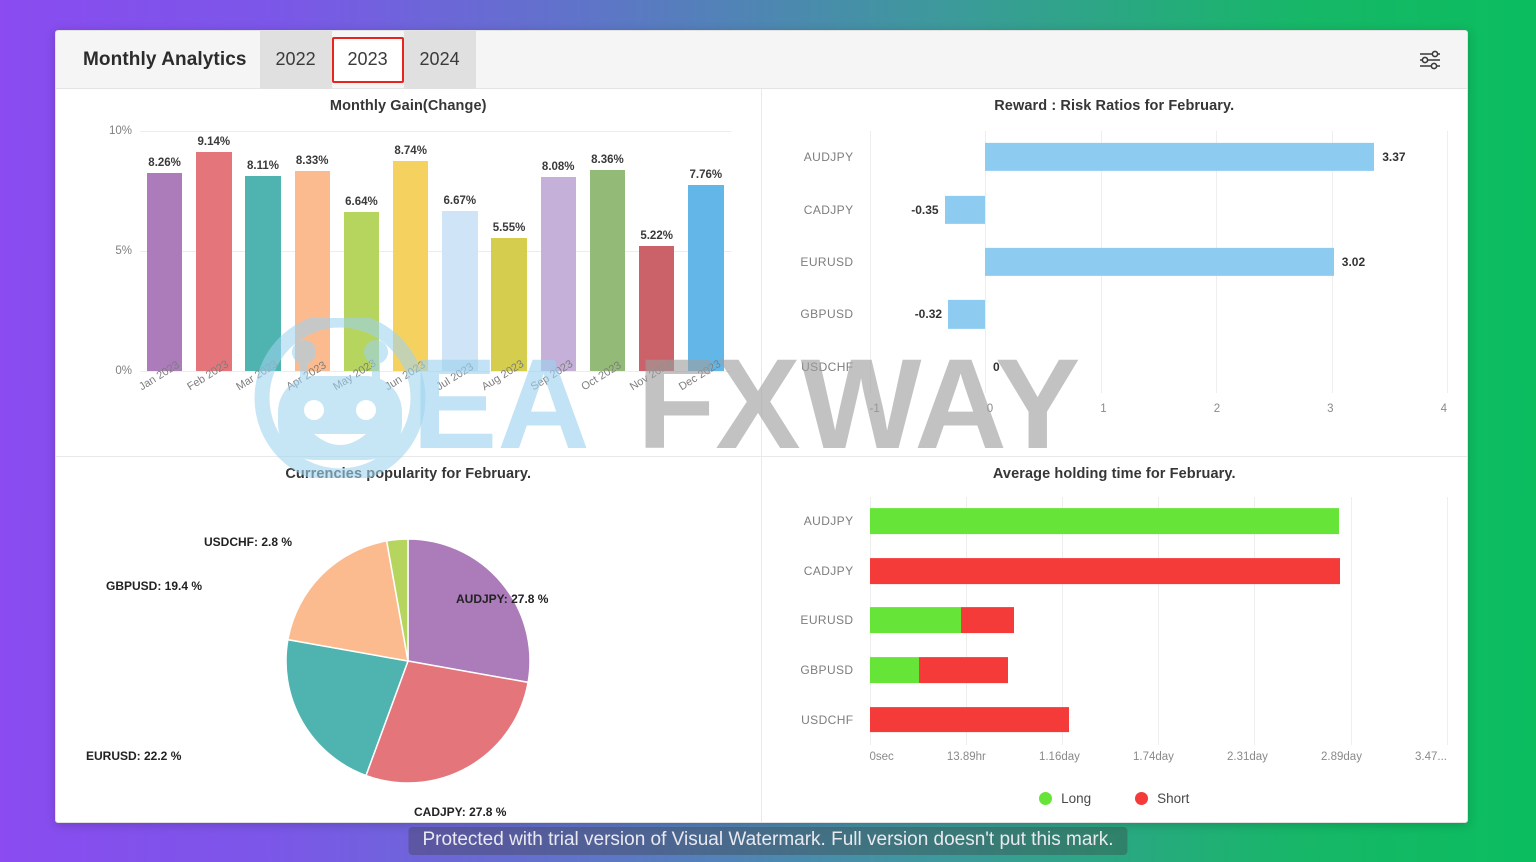 This screenshot has height=862, width=1536. I want to click on table-row: EURUSD, so click(1115, 621).